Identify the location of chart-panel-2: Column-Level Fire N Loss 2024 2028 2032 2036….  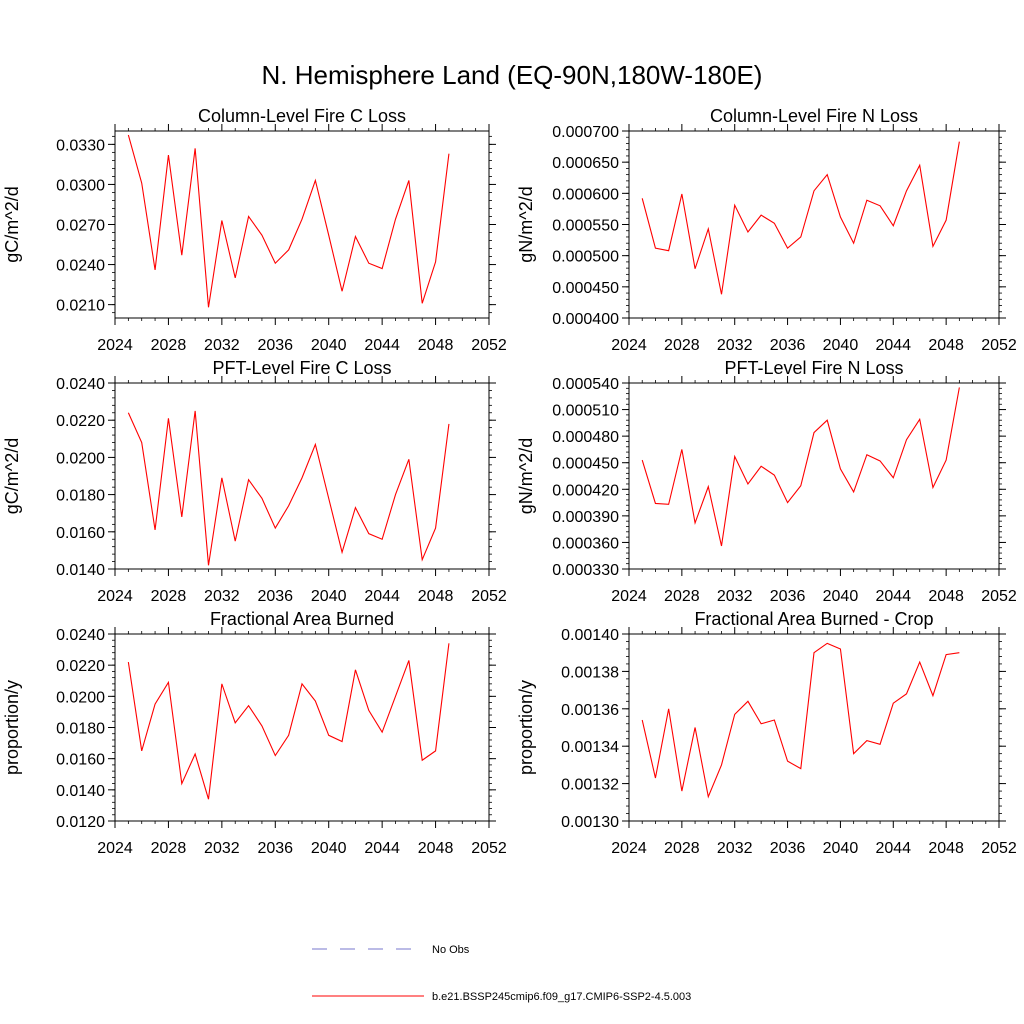
(766, 230).